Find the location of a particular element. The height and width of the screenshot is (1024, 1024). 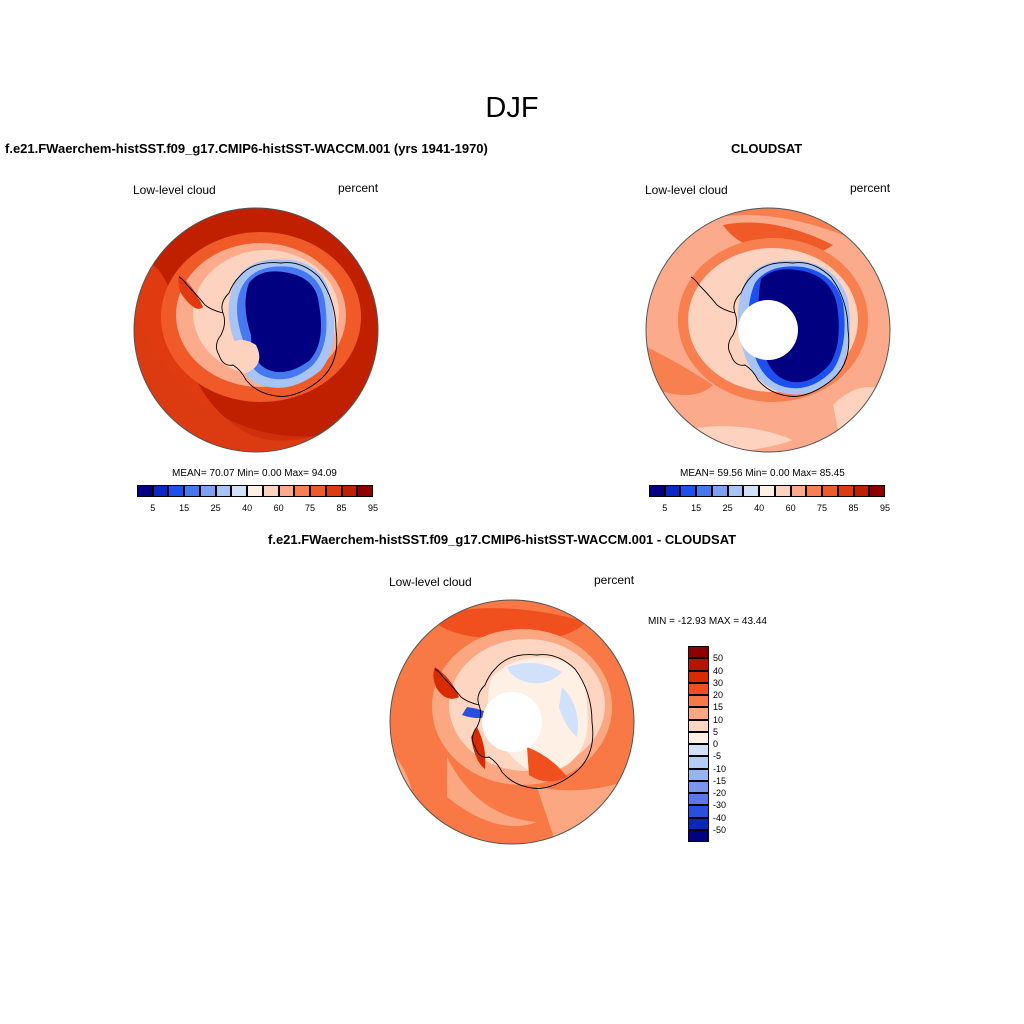

colorbar-tick-label: -40 is located at coordinates (720, 817).